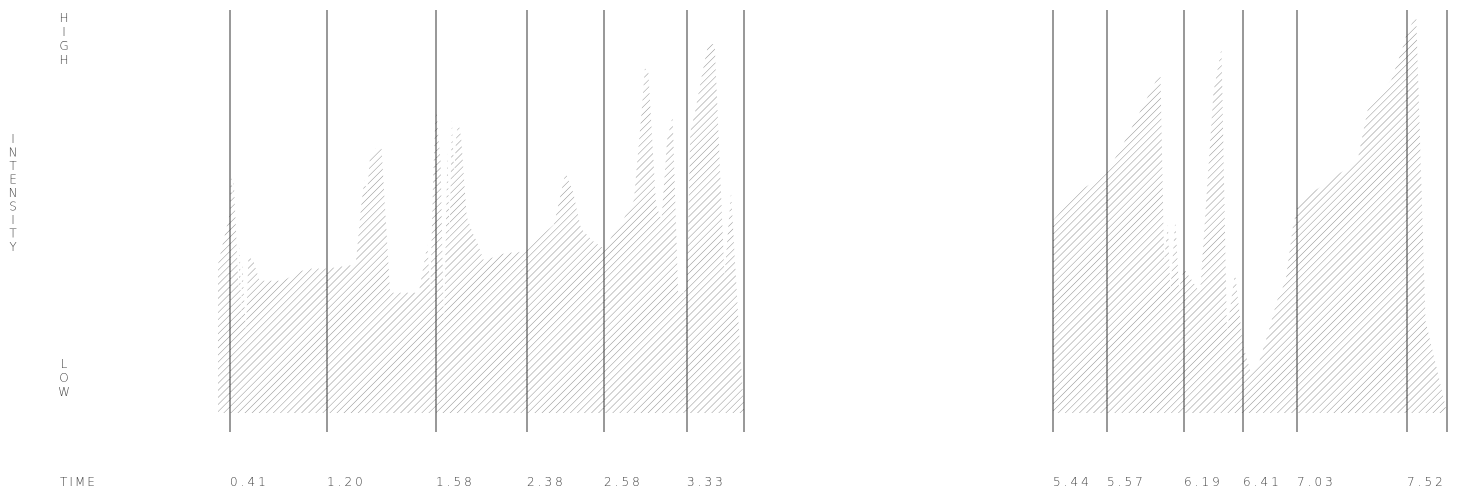 This screenshot has height=495, width=1467. Describe the element at coordinates (546, 482) in the screenshot. I see `time-tick-label: 2.38` at that location.